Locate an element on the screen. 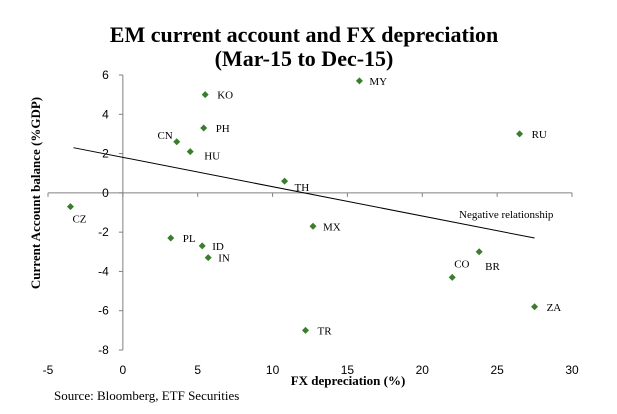 The width and height of the screenshot is (617, 414). point-ph is located at coordinates (204, 128).